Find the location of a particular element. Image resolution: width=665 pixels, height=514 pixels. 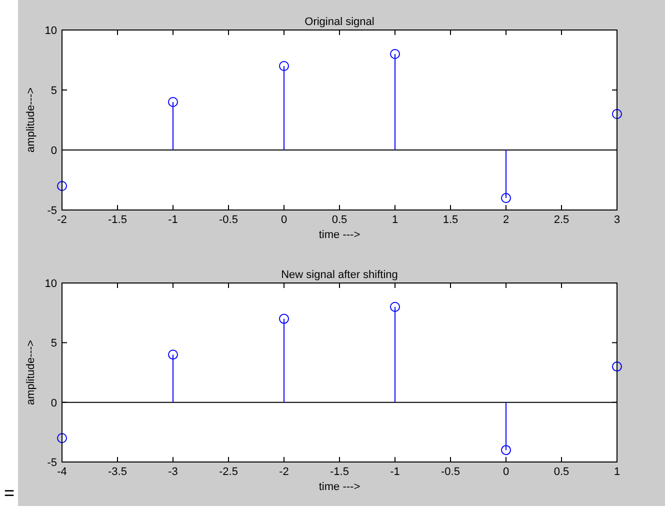

x-tick-label: -3.5 is located at coordinates (117, 472).